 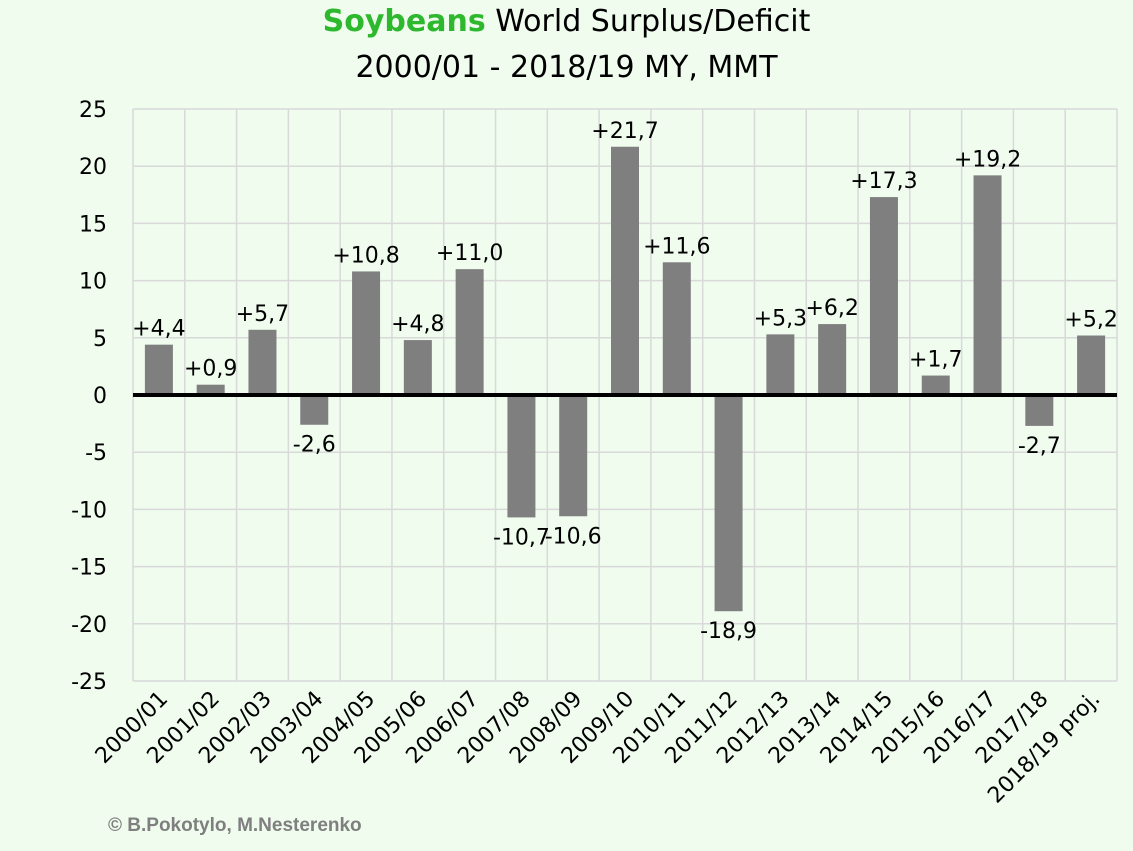 What do you see at coordinates (935, 360) in the screenshot?
I see `data-label: +1,7` at bounding box center [935, 360].